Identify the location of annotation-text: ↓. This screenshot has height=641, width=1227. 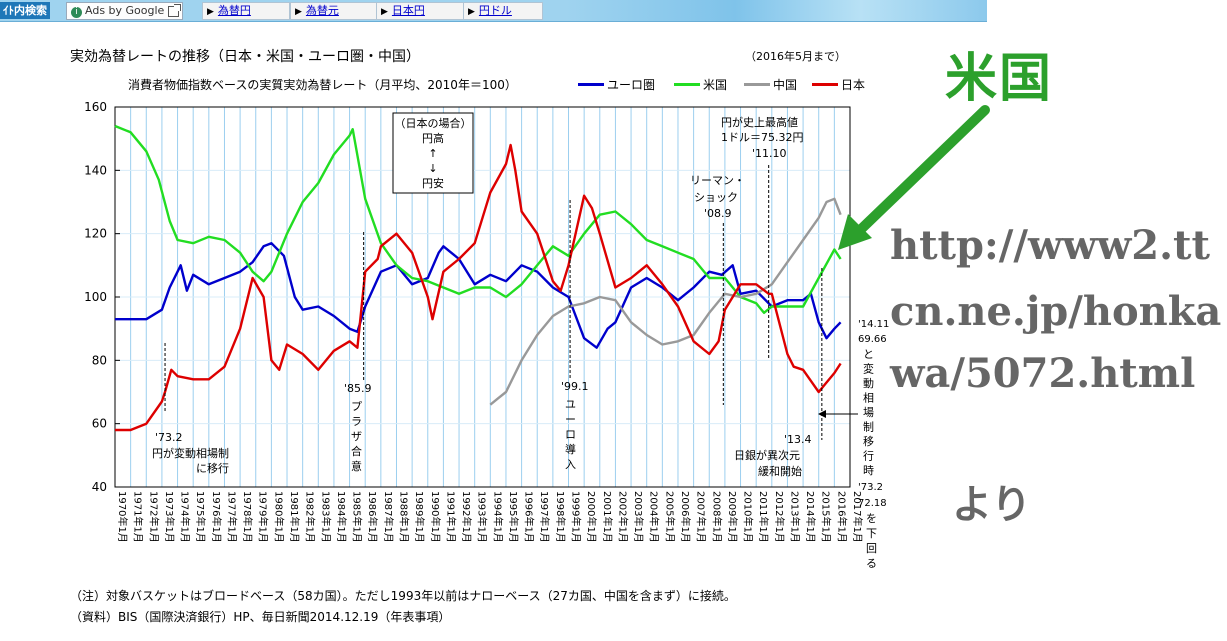
(432, 168).